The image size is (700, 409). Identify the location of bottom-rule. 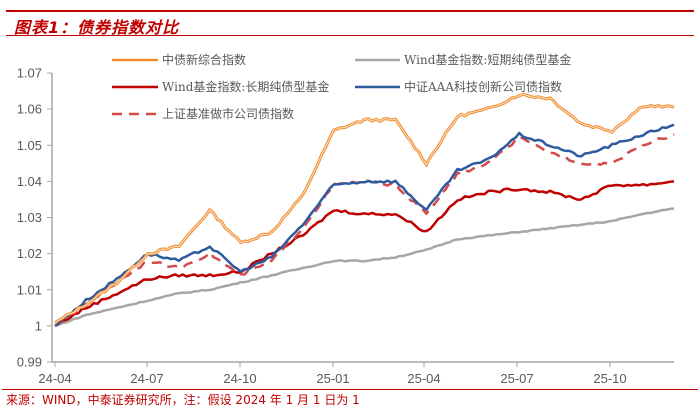
(350, 389).